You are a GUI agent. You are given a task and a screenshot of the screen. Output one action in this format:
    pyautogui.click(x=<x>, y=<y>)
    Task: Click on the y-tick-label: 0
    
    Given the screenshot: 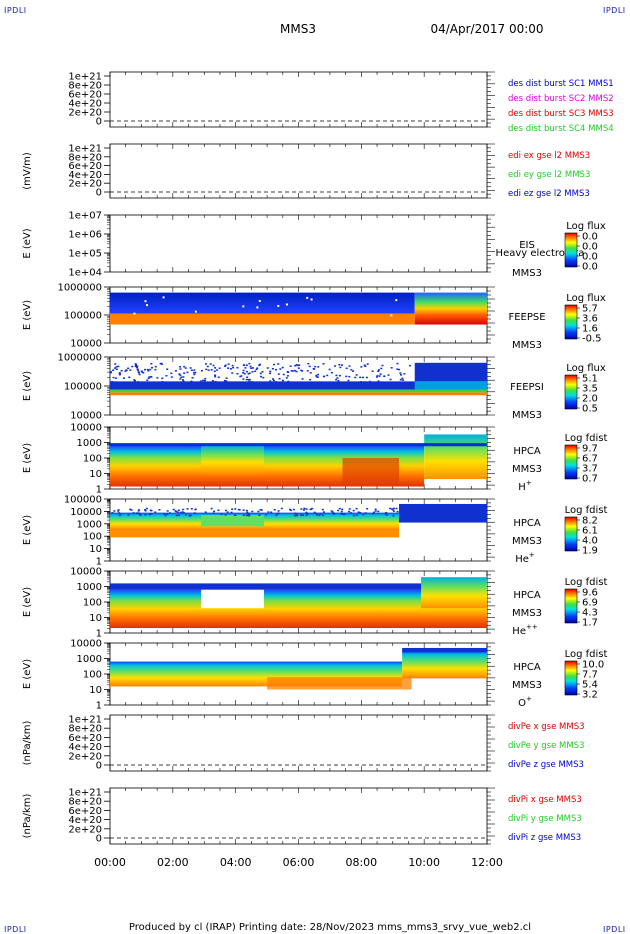 What is the action you would take?
    pyautogui.click(x=99, y=122)
    